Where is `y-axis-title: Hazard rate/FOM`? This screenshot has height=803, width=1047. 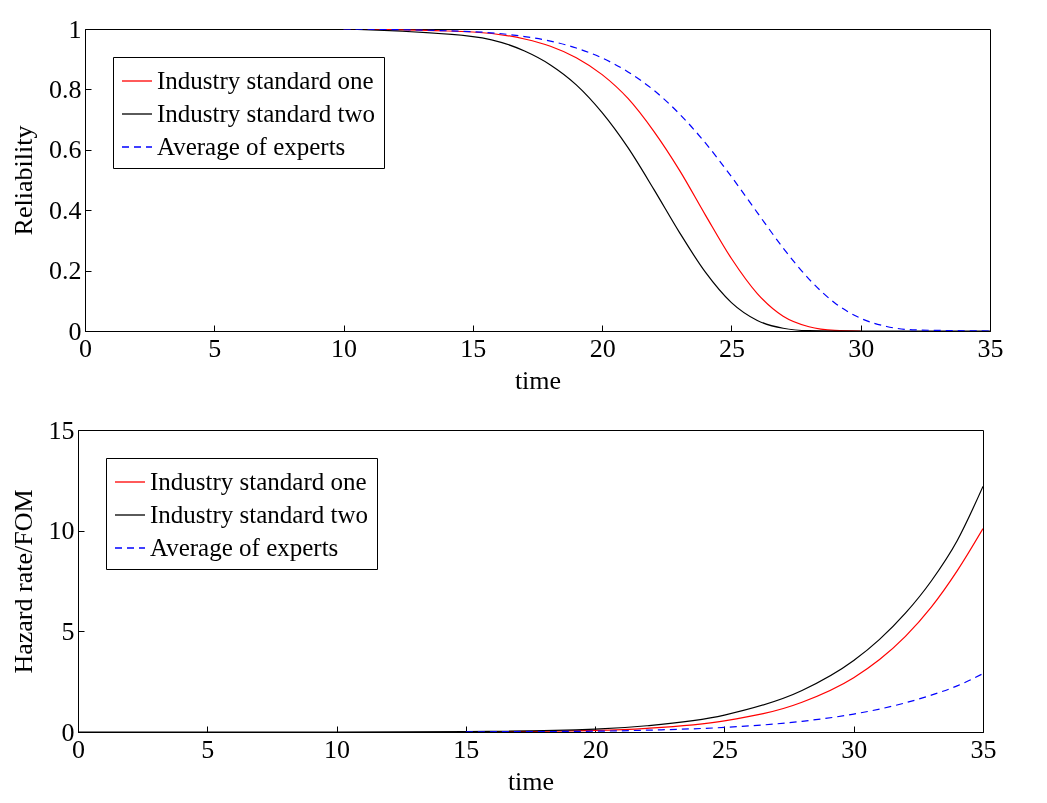 y-axis-title: Hazard rate/FOM is located at coordinates (23, 581).